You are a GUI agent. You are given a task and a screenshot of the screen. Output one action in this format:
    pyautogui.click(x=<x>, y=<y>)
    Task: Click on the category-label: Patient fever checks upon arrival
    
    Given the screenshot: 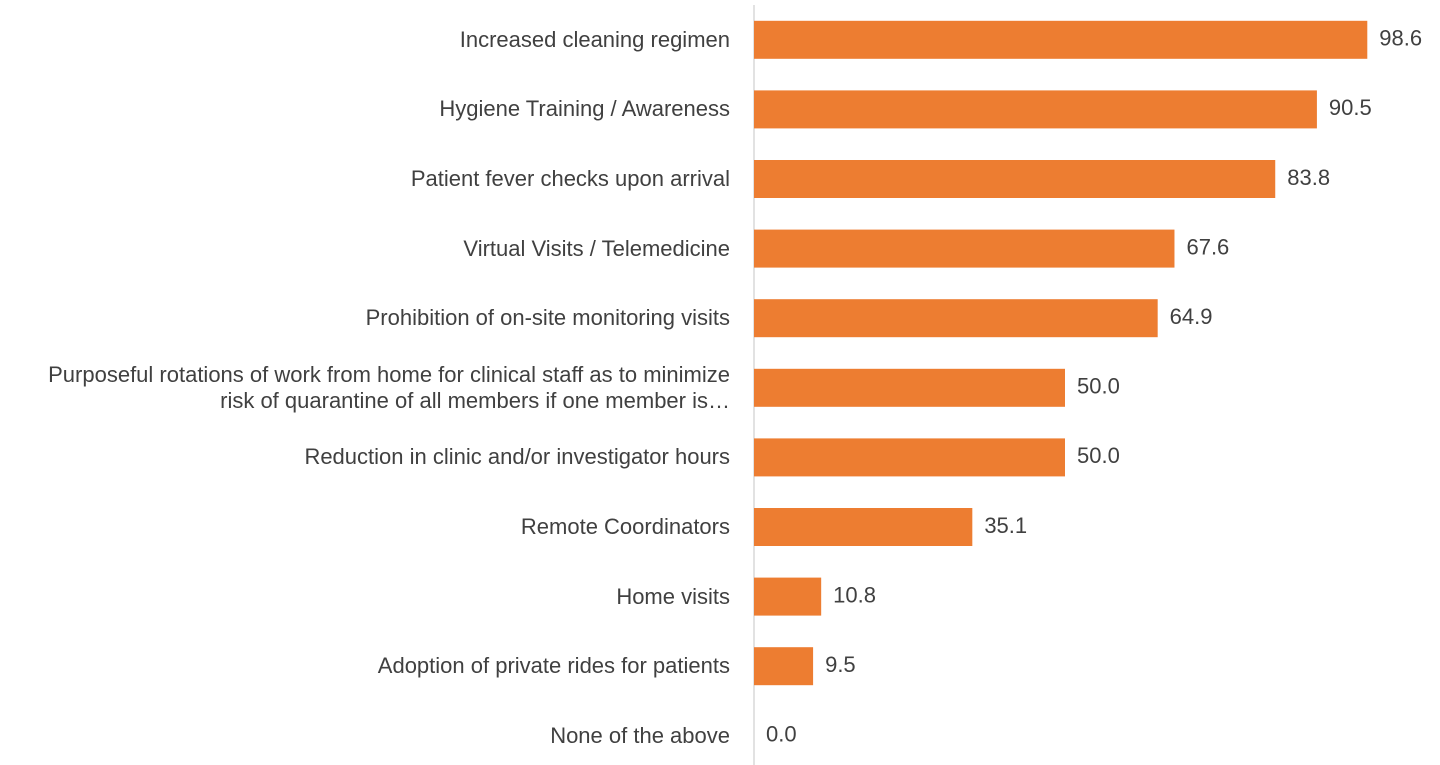 What is the action you would take?
    pyautogui.click(x=570, y=178)
    